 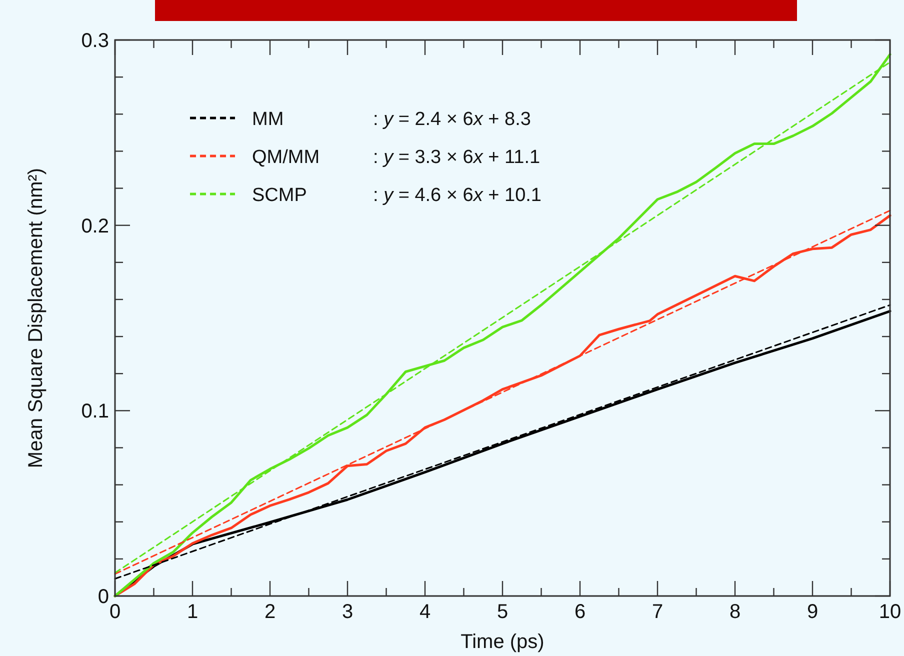 I want to click on x-tick-label: 10, so click(x=890, y=612).